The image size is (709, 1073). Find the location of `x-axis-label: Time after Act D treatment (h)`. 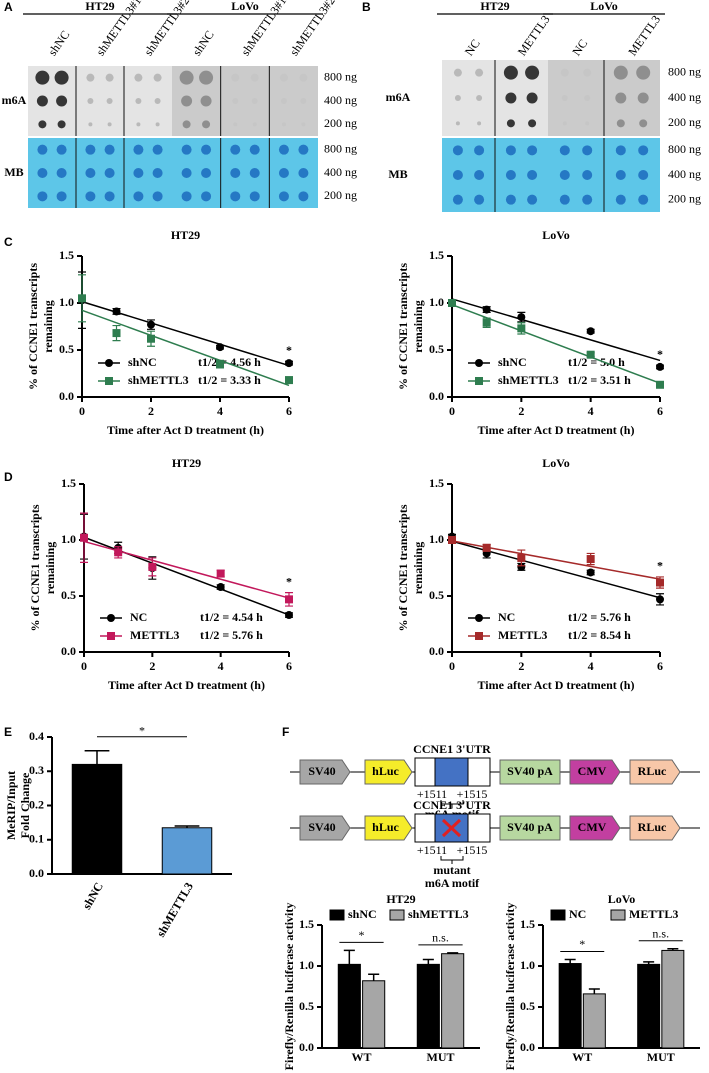

x-axis-label: Time after Act D treatment (h) is located at coordinates (185, 430).